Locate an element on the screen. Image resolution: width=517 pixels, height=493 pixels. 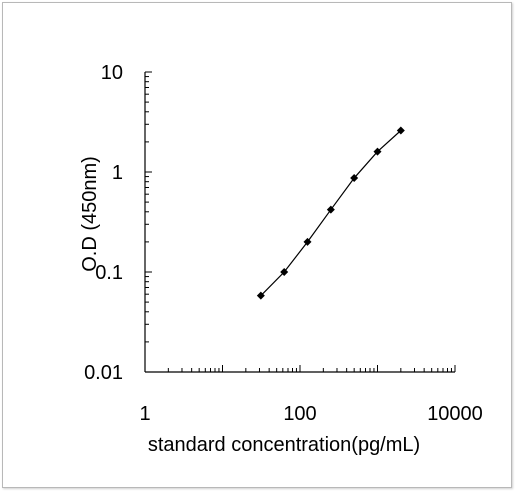
y-tick-label: 10 is located at coordinates (112, 73).